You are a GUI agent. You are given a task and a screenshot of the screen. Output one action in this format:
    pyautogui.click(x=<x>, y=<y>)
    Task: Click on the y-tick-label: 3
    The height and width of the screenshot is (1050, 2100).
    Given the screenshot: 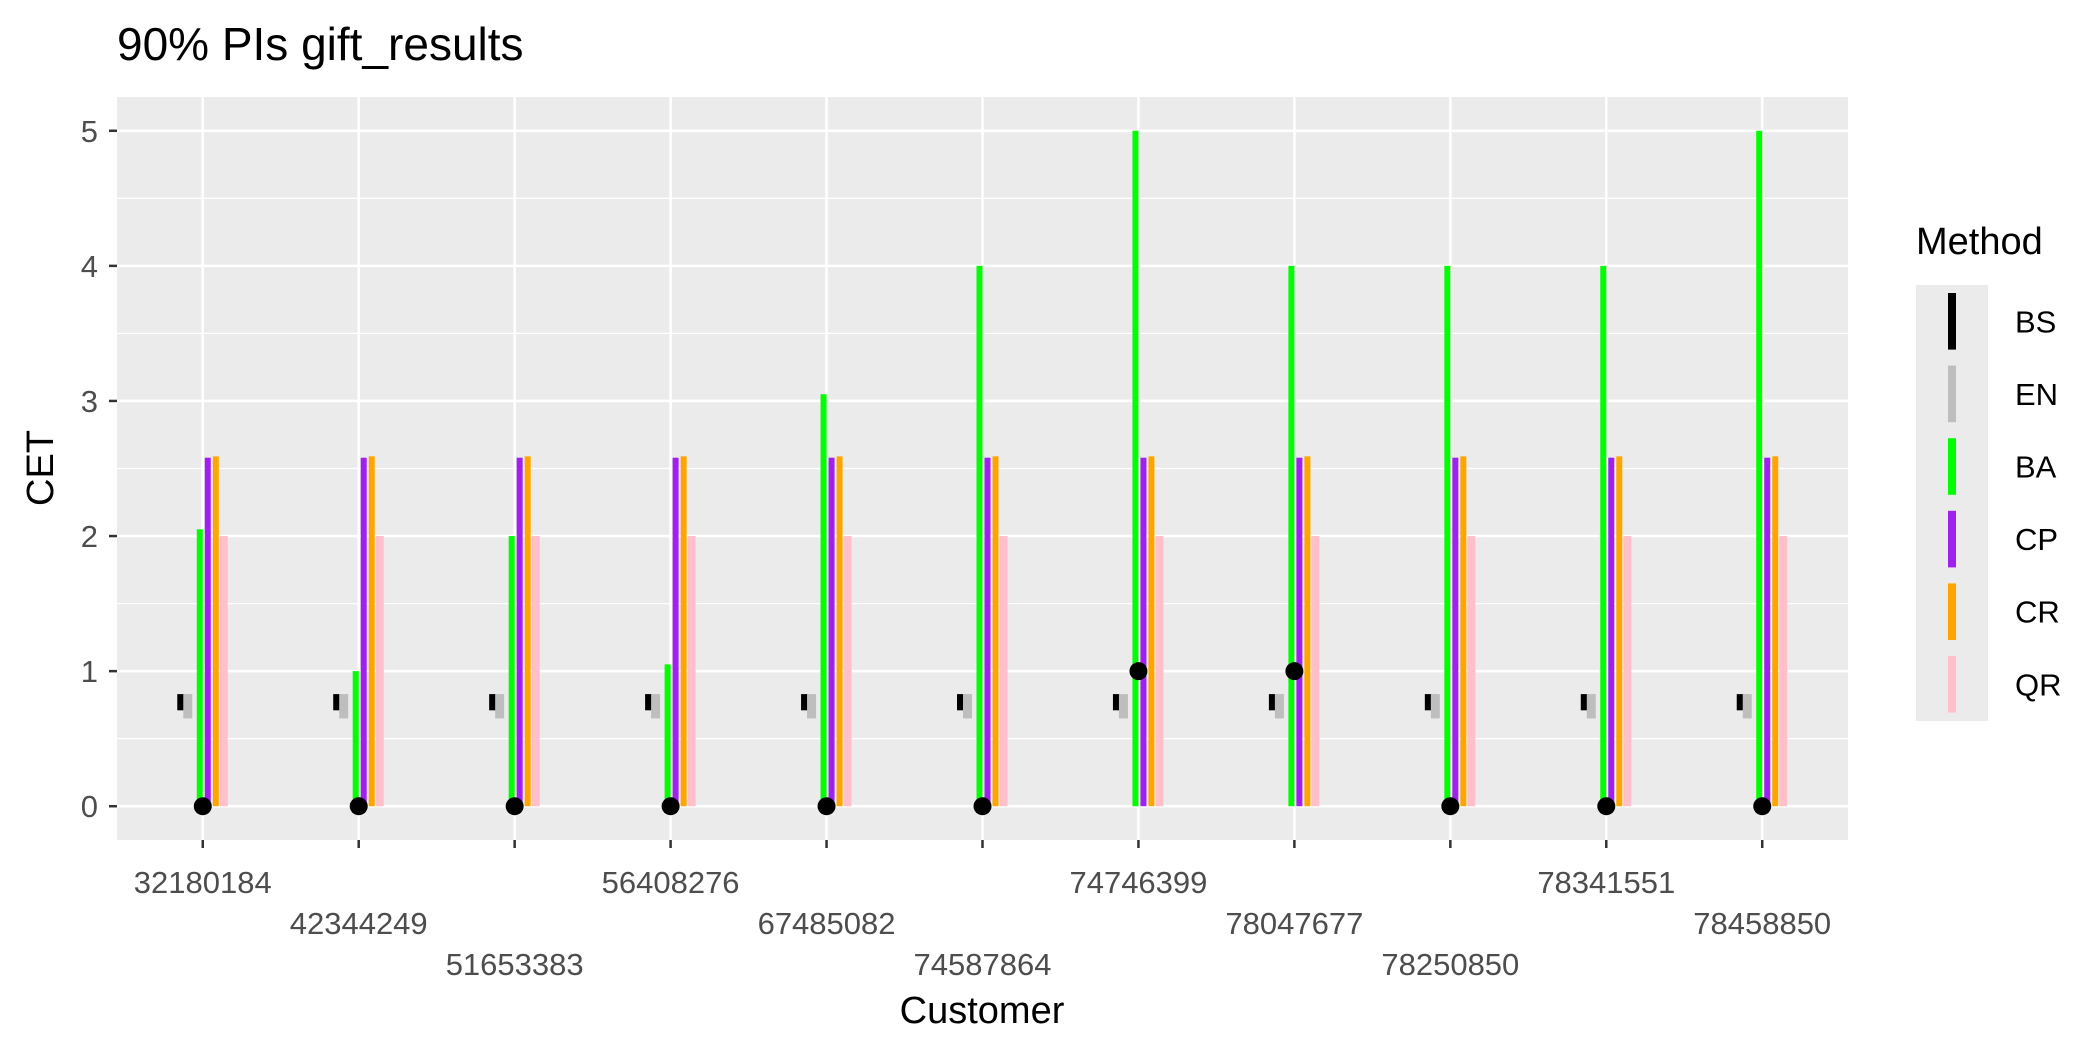 What is the action you would take?
    pyautogui.click(x=89, y=401)
    